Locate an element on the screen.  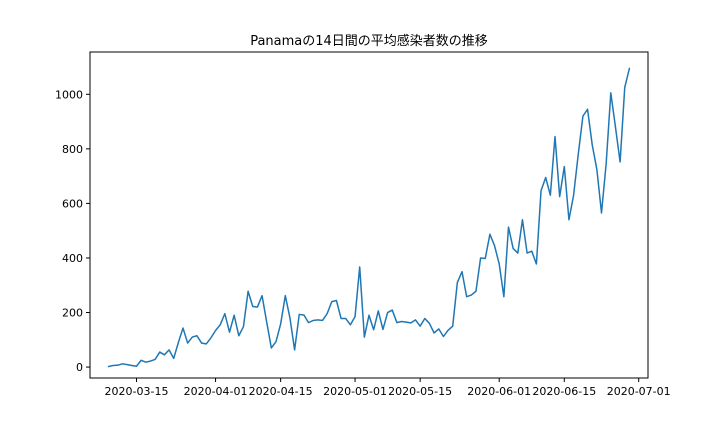
y-tick-label-800: 800 is located at coordinates (72, 149).